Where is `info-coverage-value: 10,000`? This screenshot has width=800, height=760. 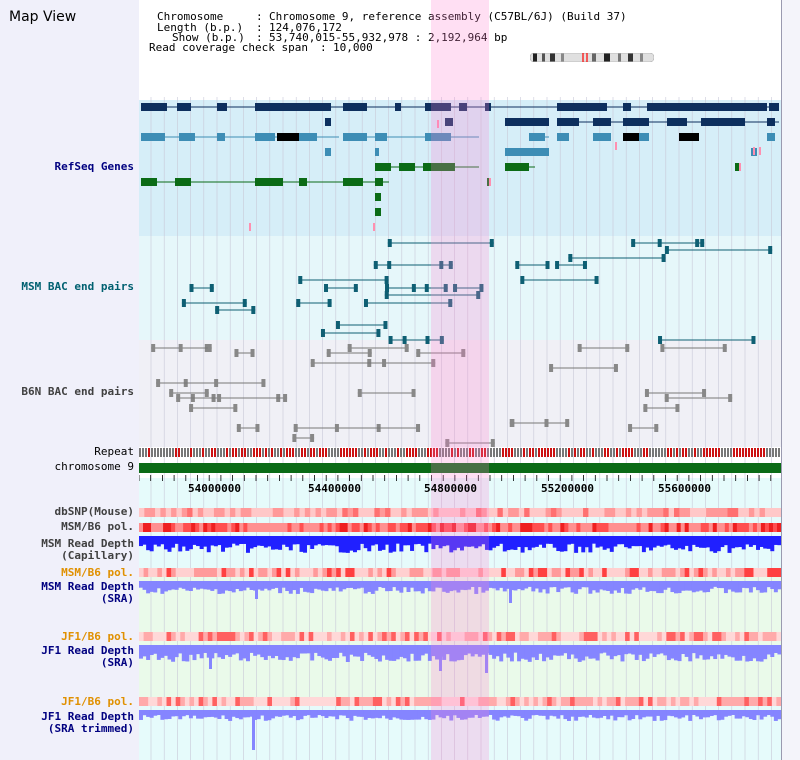 info-coverage-value: 10,000 is located at coordinates (353, 47).